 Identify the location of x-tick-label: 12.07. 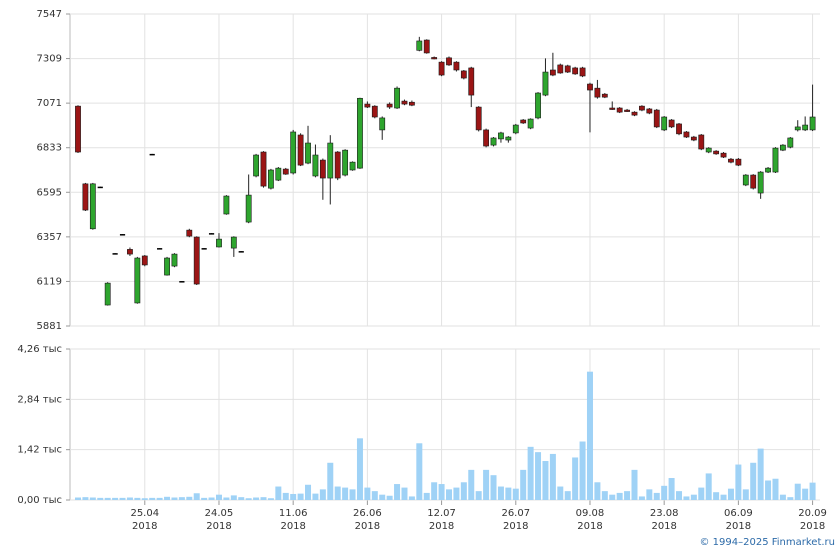
(441, 513).